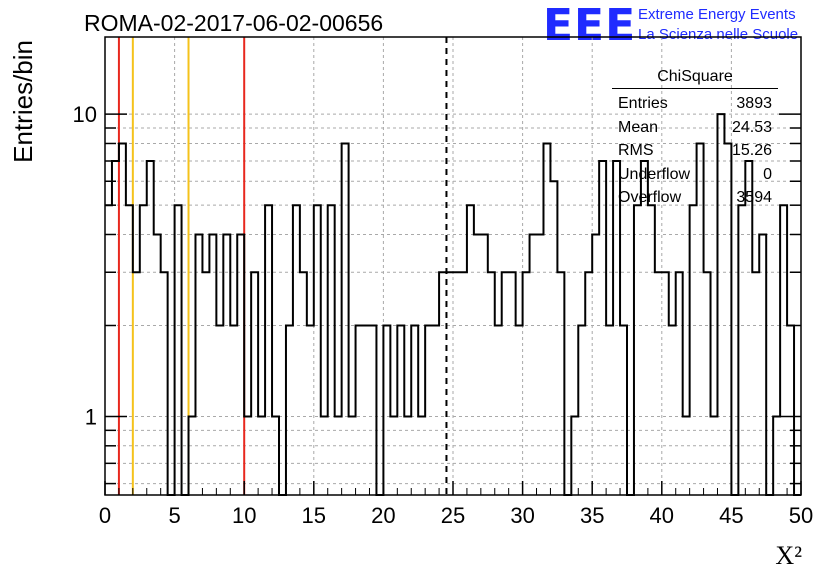  Describe the element at coordinates (767, 174) in the screenshot. I see `stat-value: 0` at that location.